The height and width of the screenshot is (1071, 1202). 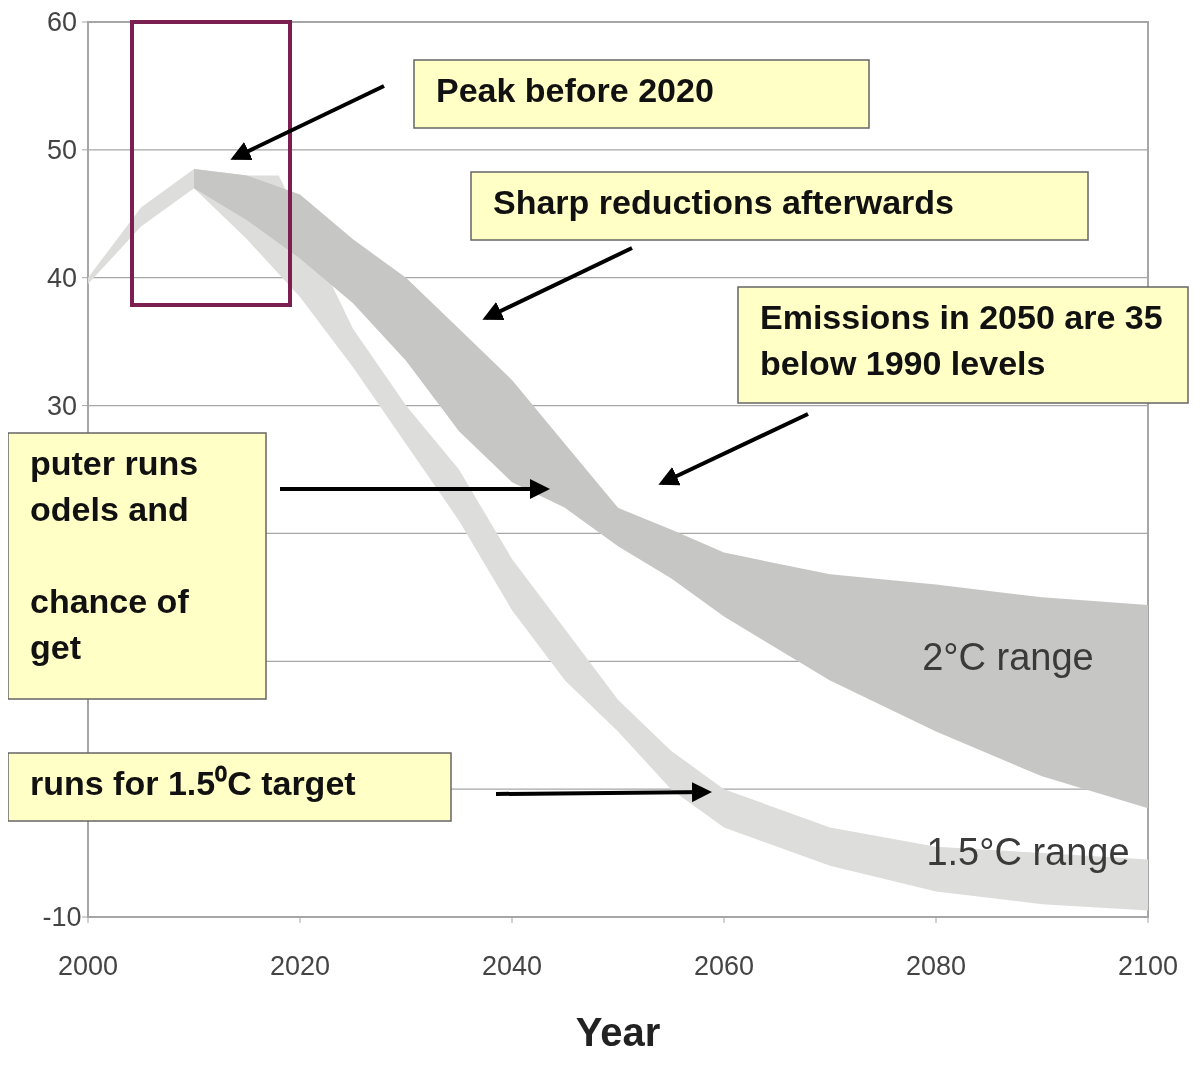 I want to click on annotation: runs for 1.5⁰C target, so click(x=193, y=783).